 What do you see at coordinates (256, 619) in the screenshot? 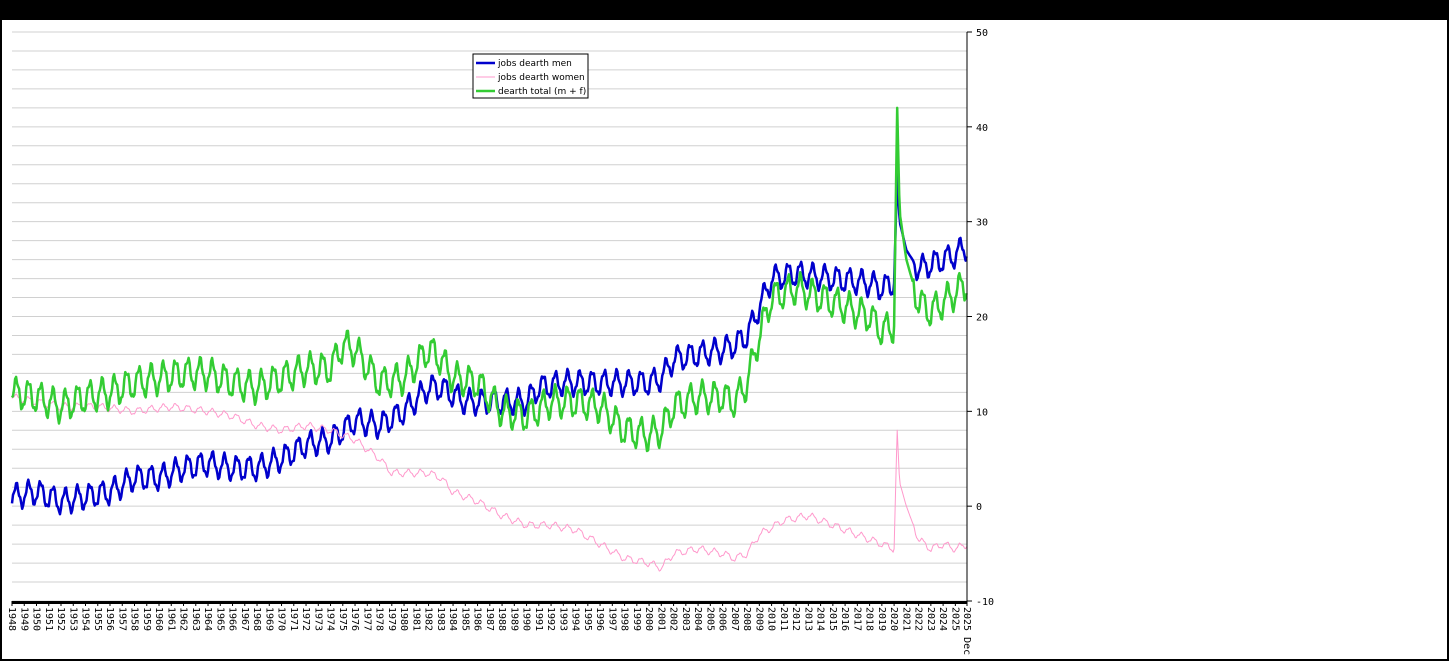
I see `x-tick-label: 1968` at bounding box center [256, 619].